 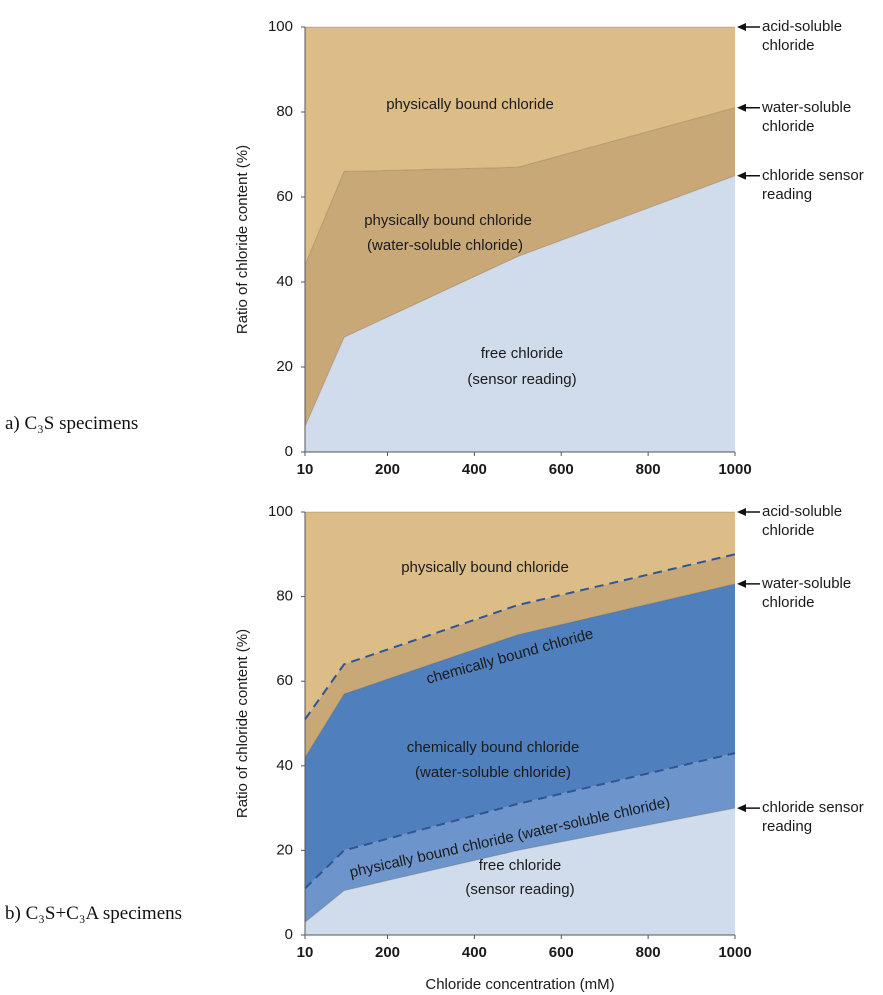 What do you see at coordinates (493, 747) in the screenshot?
I see `region-label: chemically bound chloride` at bounding box center [493, 747].